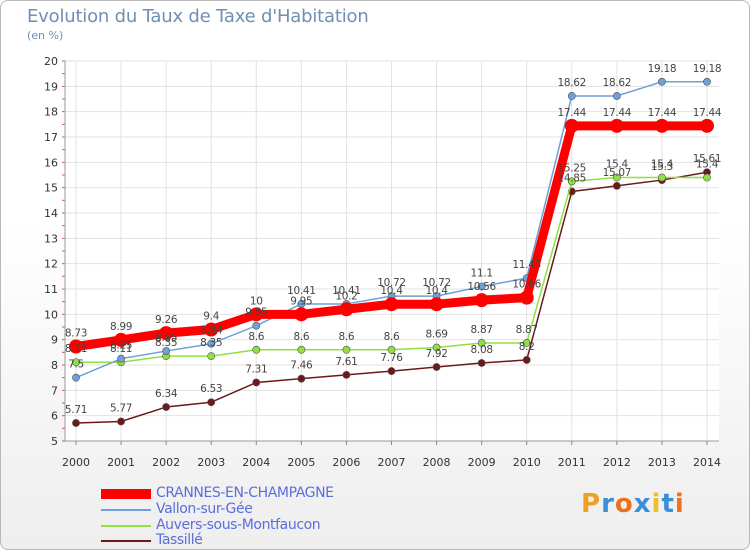  Describe the element at coordinates (51, 61) in the screenshot. I see `y-tick-label: 20` at that location.